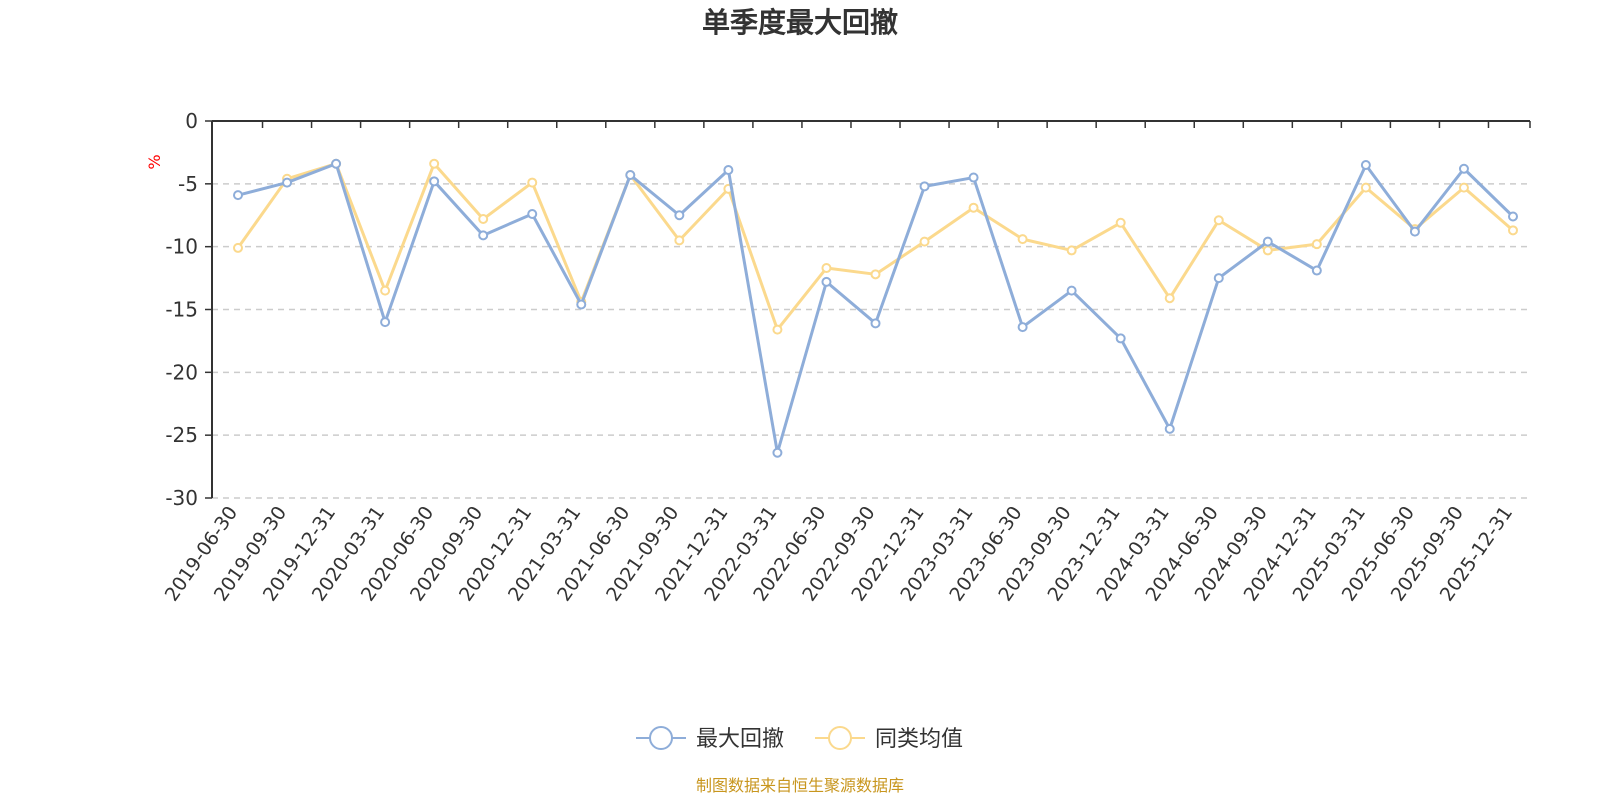 The width and height of the screenshot is (1600, 800). What do you see at coordinates (188, 184) in the screenshot?
I see `y-tick-label: -5` at bounding box center [188, 184].